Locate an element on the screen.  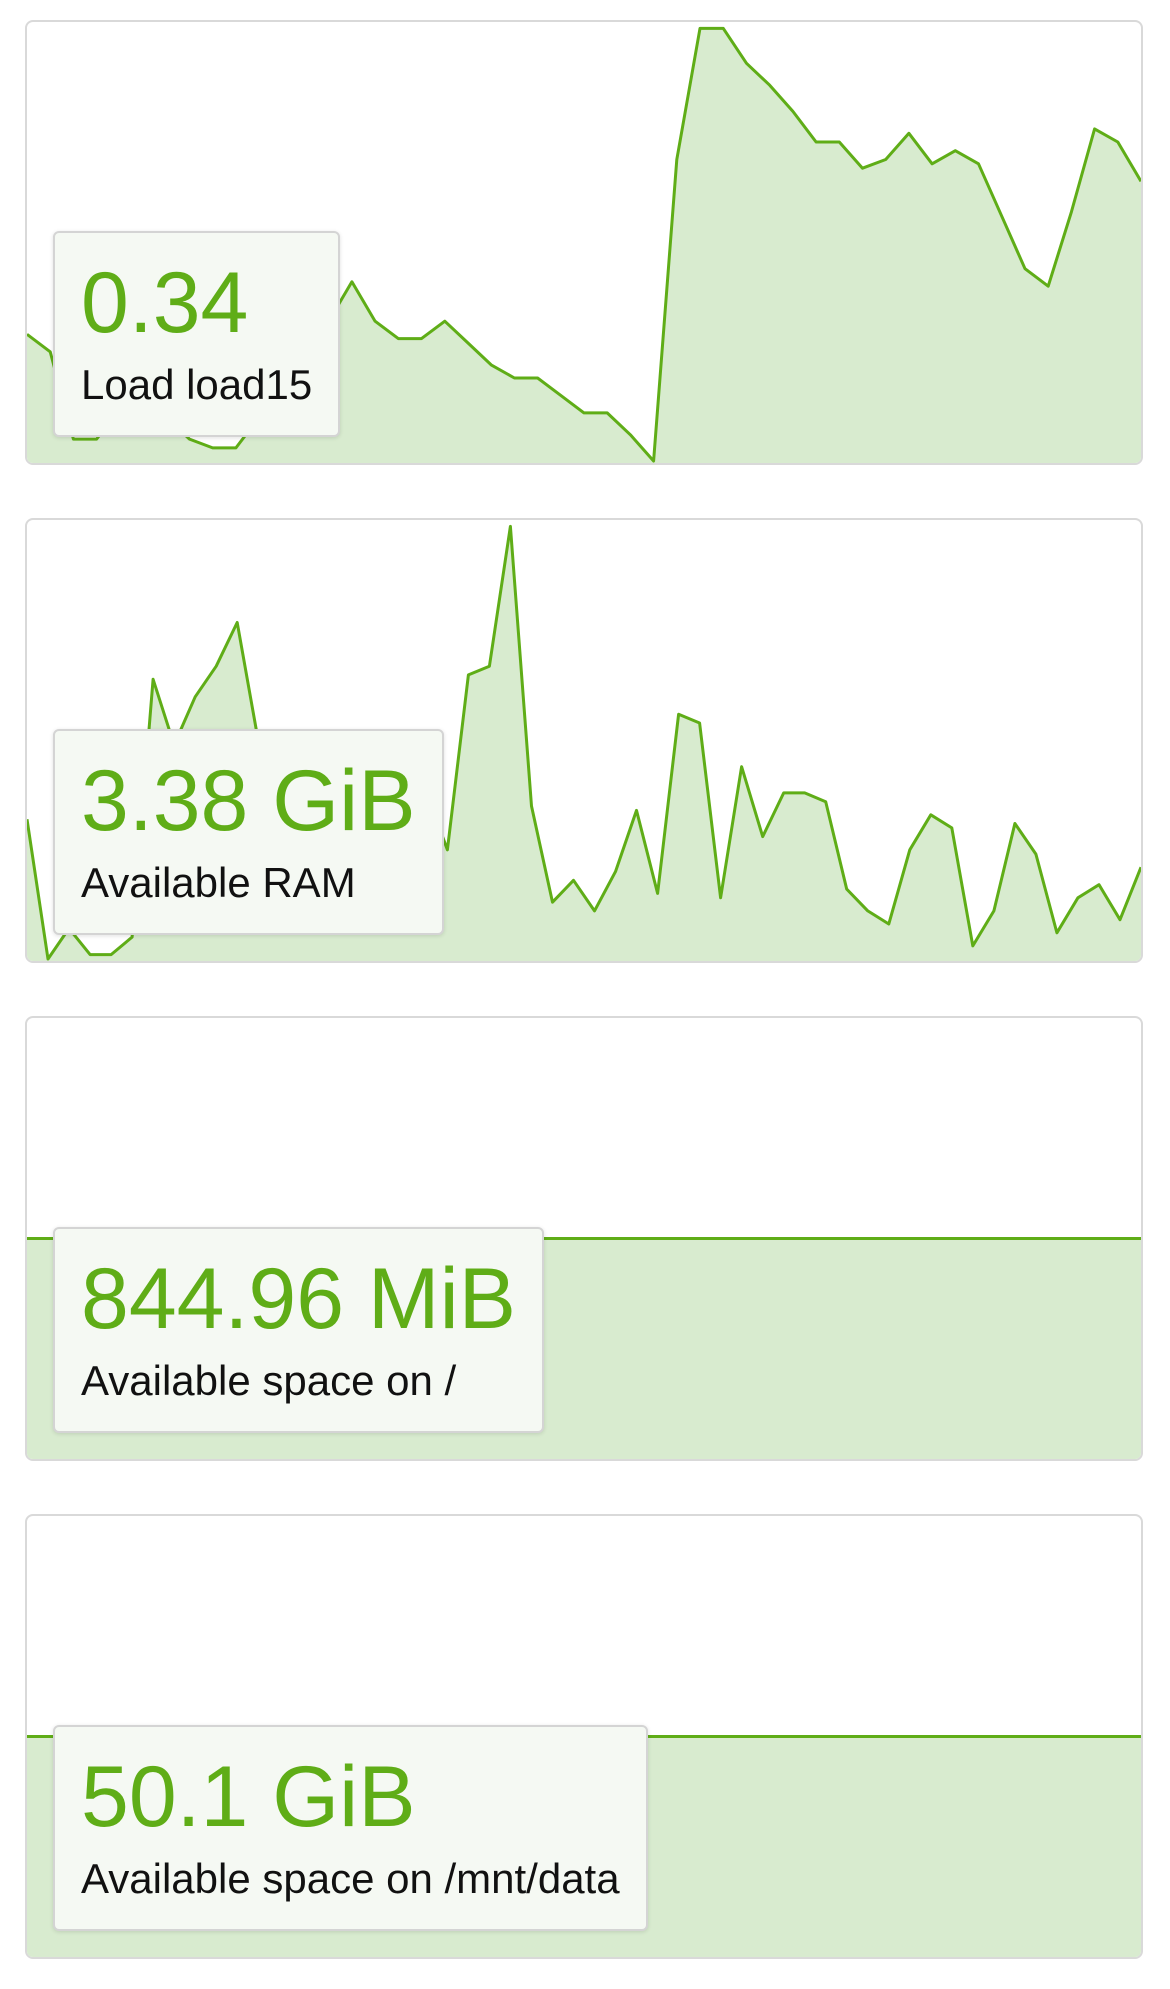
data-disk-tooltip: 50.1 GiB Available space on /mnt/data is located at coordinates (350, 1828).